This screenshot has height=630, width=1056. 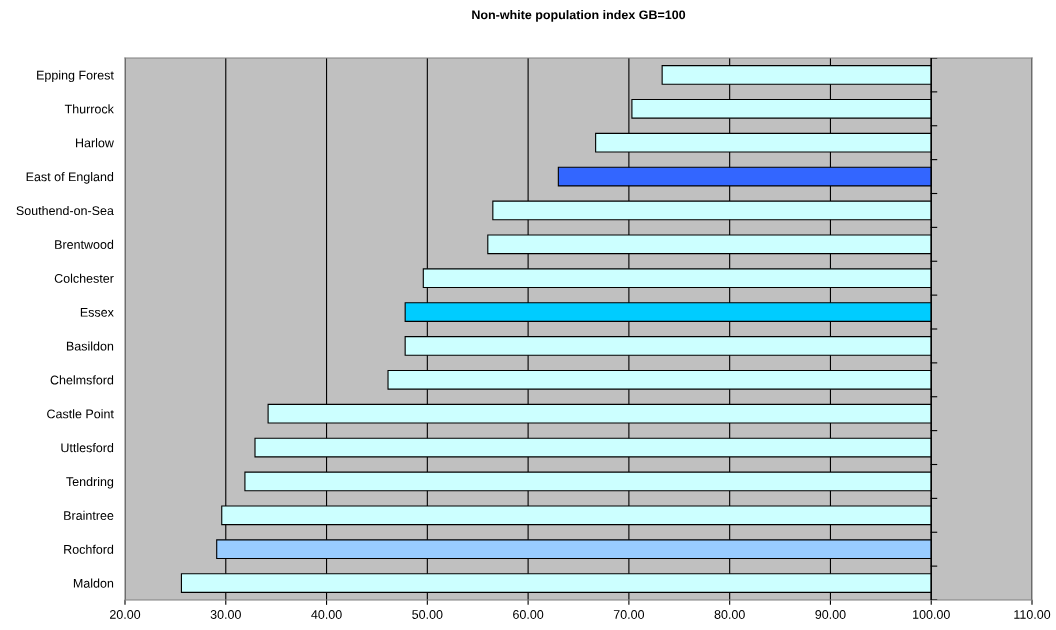 What do you see at coordinates (84, 278) in the screenshot?
I see `y-tick-label: Colchester` at bounding box center [84, 278].